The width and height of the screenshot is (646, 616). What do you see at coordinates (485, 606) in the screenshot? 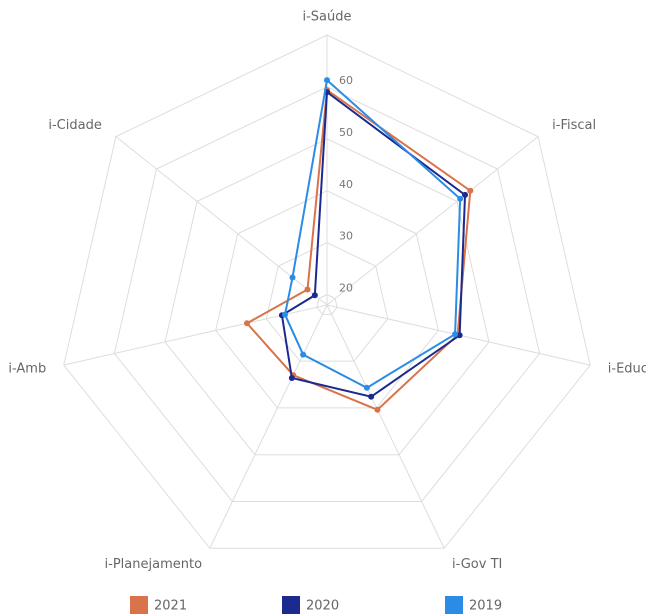
I see `legend-label: 2019` at bounding box center [485, 606].